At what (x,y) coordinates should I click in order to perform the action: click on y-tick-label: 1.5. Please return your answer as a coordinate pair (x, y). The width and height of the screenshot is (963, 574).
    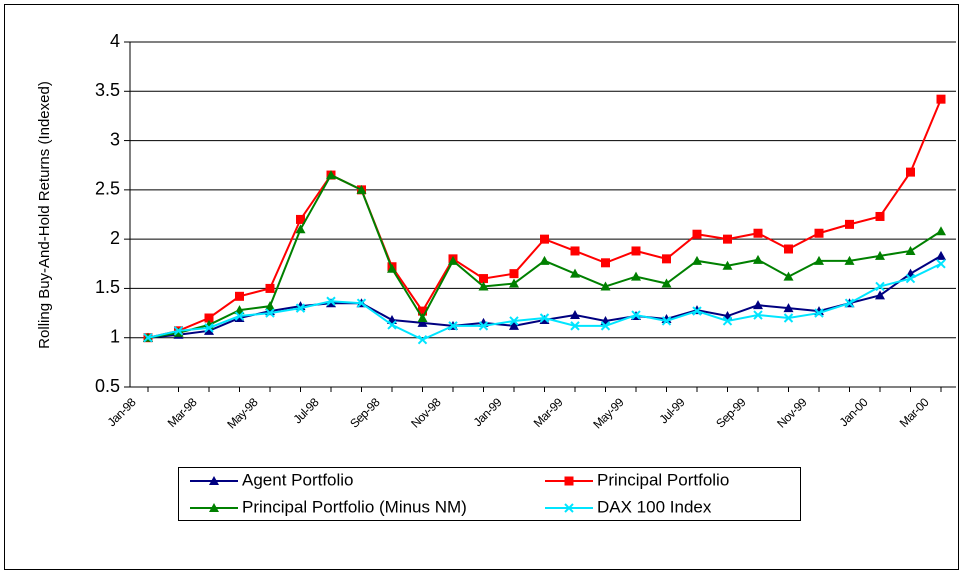
    Looking at the image, I should click on (107, 287).